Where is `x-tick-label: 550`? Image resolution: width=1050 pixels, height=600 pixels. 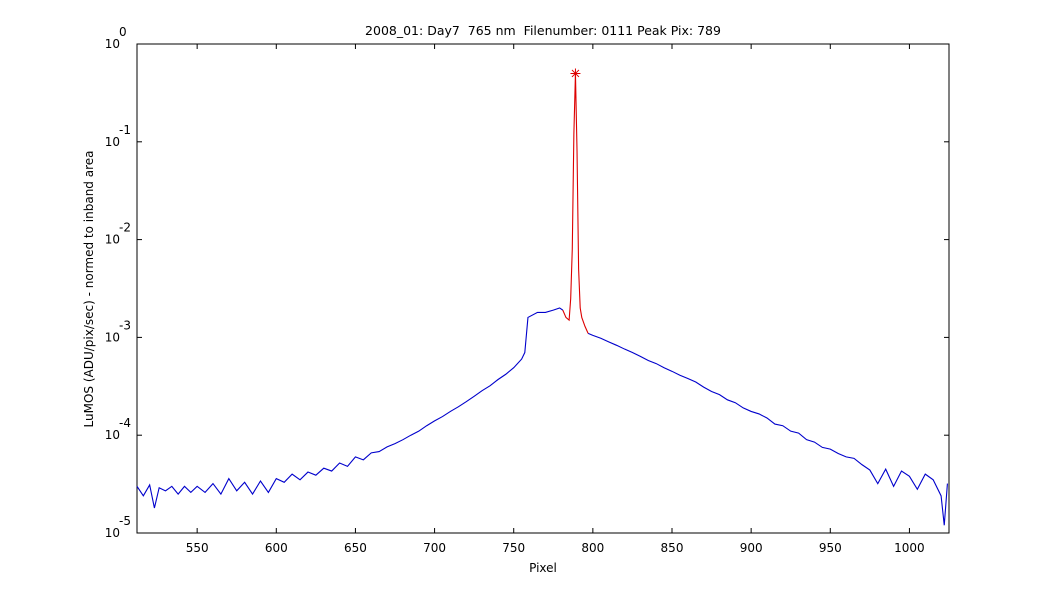 x-tick-label: 550 is located at coordinates (197, 548).